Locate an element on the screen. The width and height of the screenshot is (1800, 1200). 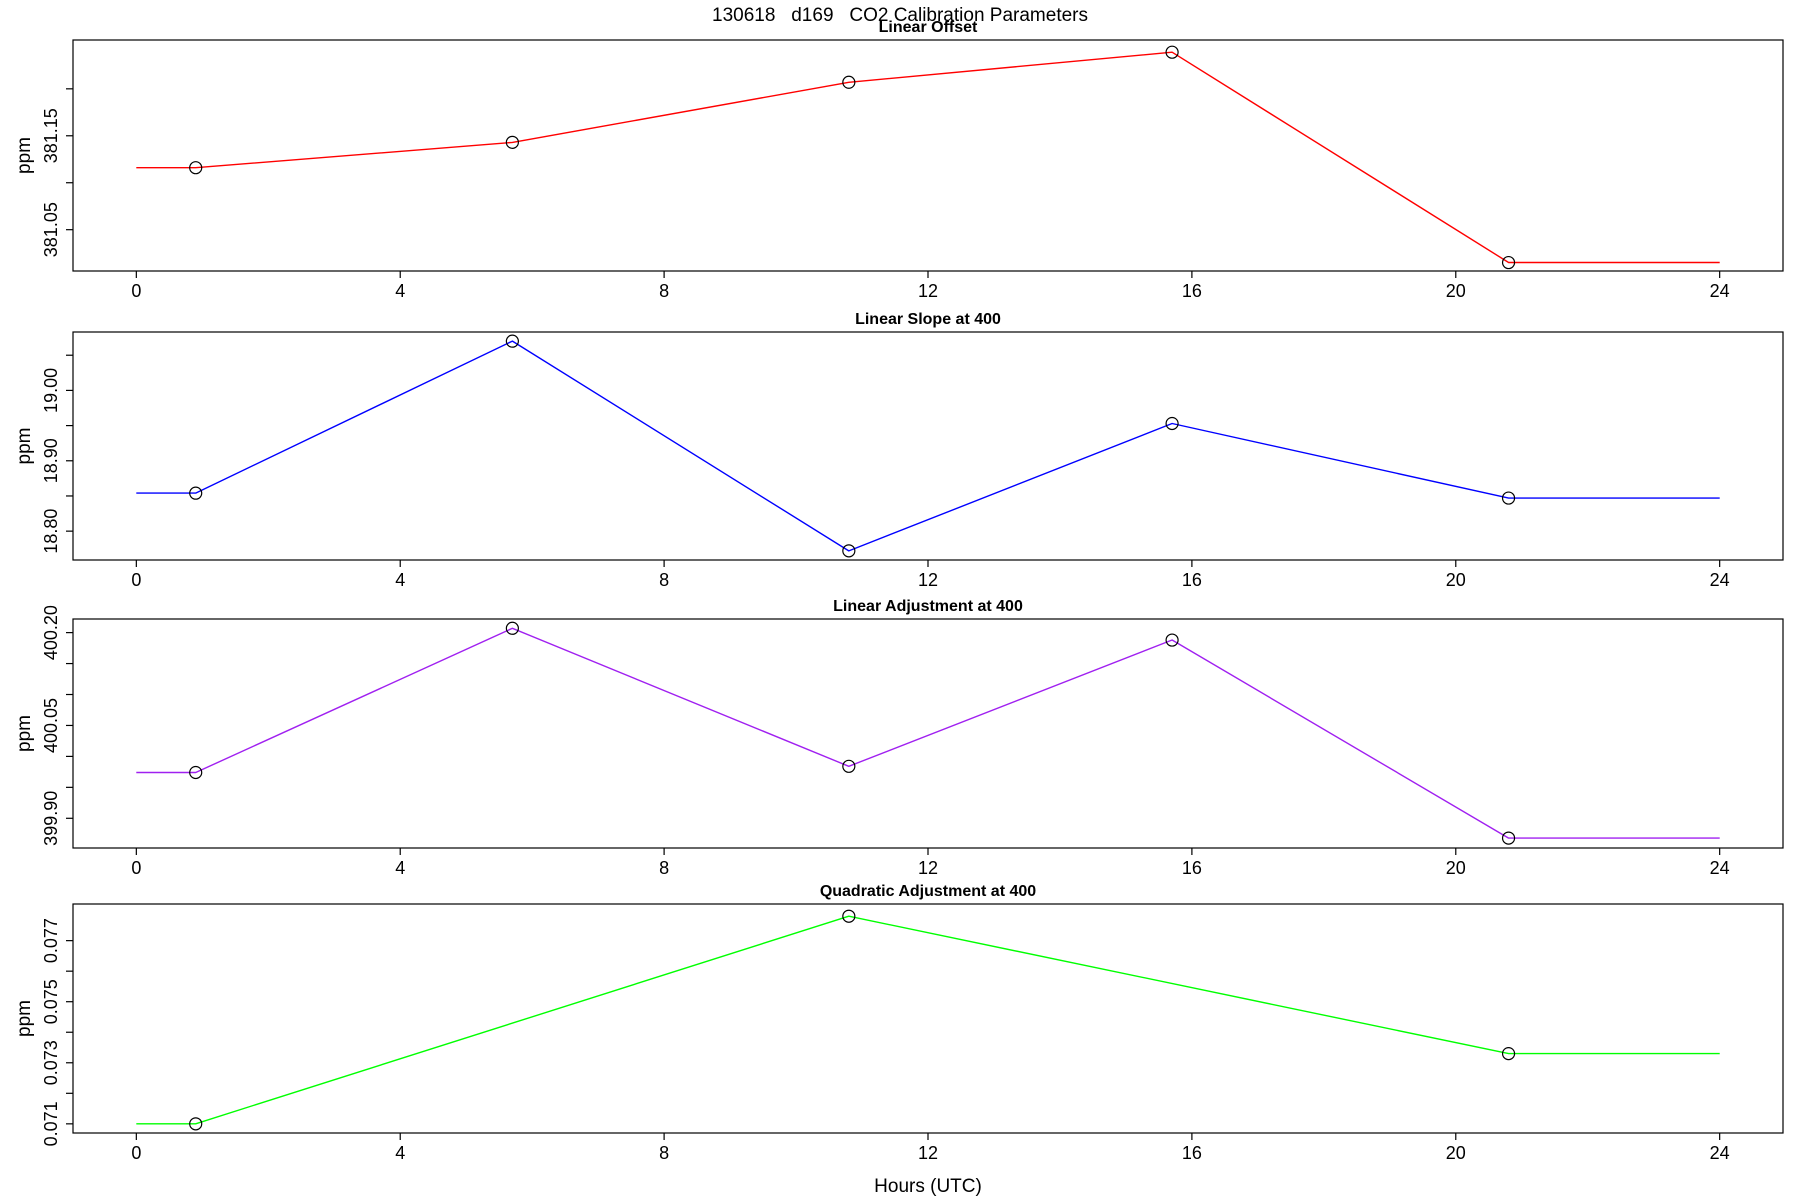
panel-title: Linear Adjustment at 400 is located at coordinates (928, 606).